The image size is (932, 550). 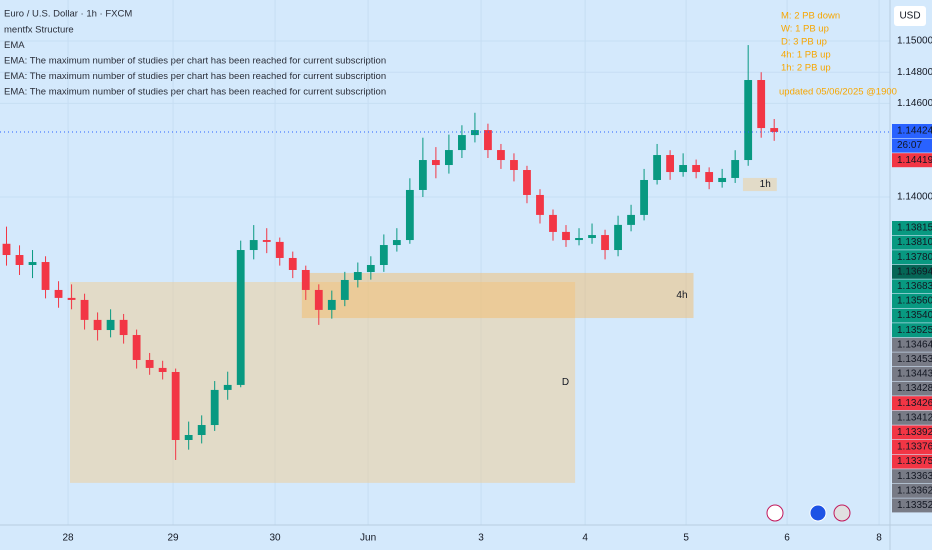 I want to click on indicator-label: EMA, so click(x=14, y=45).